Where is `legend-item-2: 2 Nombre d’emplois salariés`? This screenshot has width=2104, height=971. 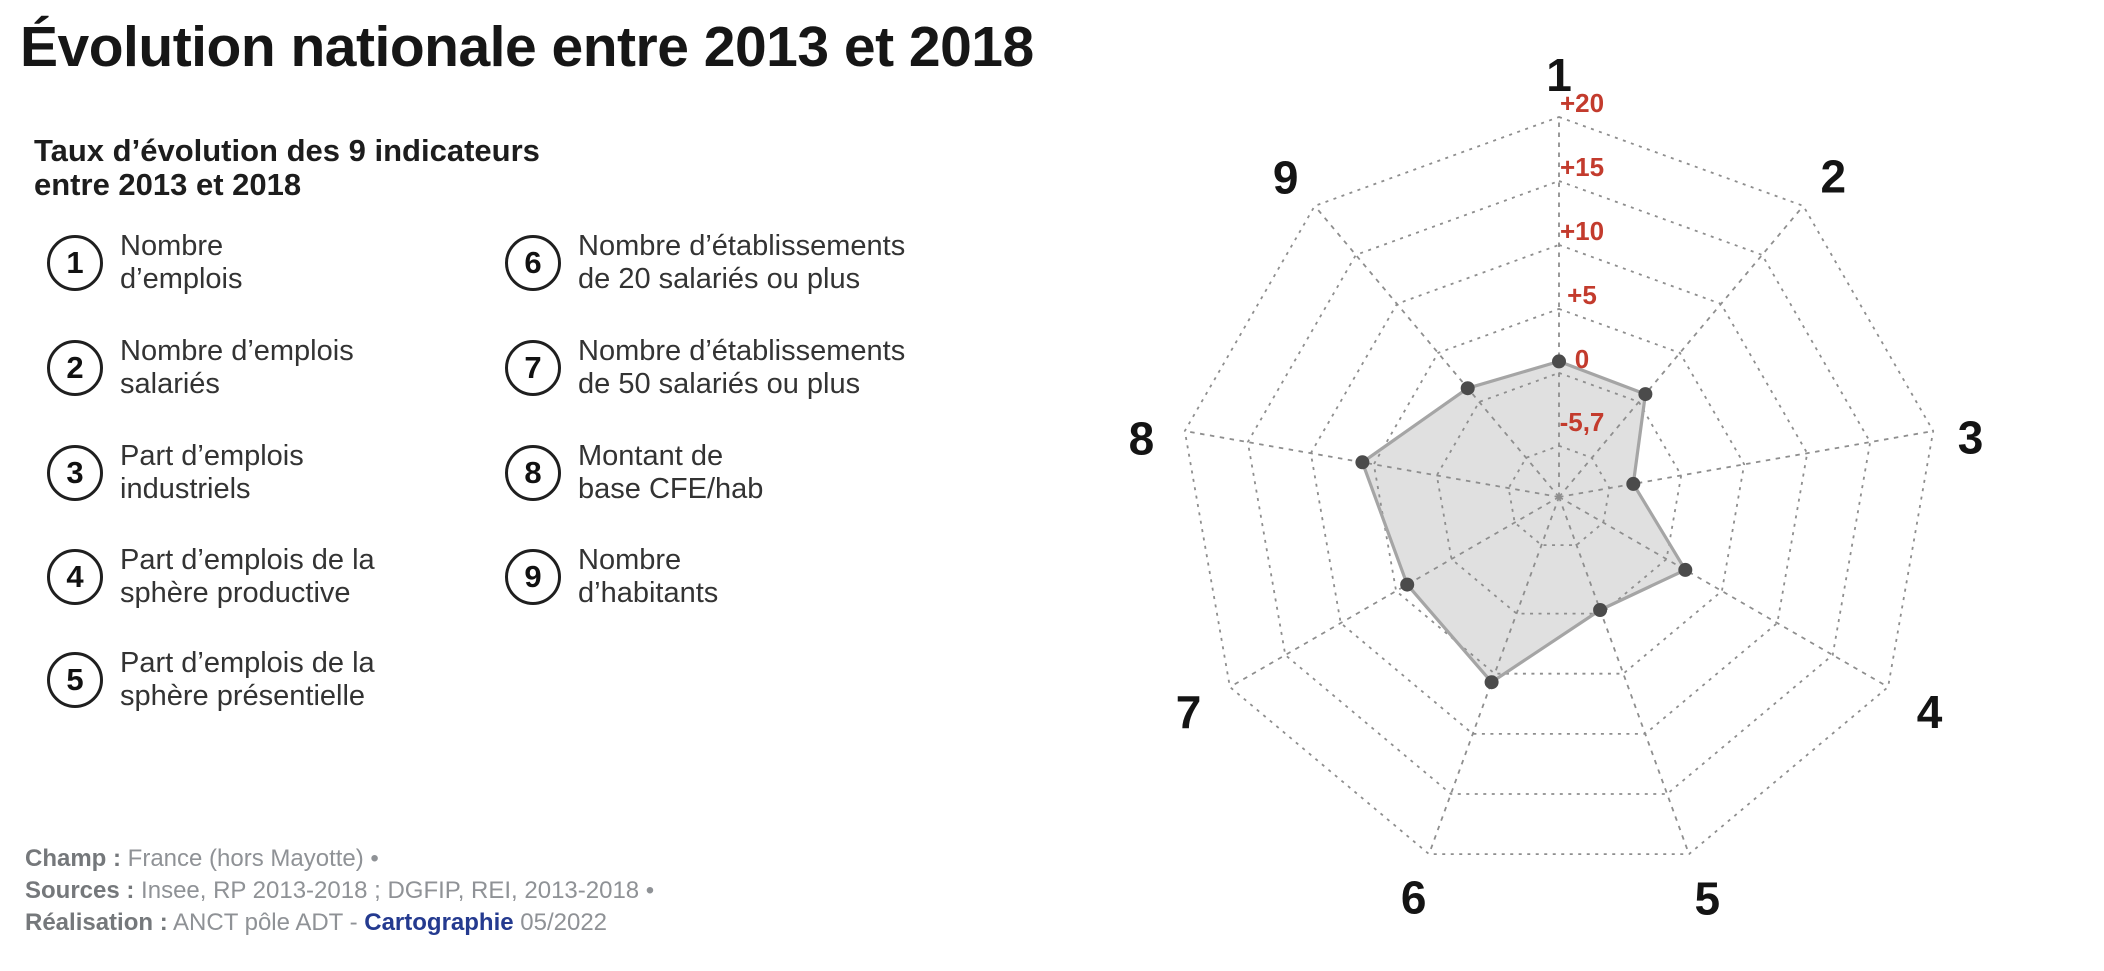
legend-item-2: 2 Nombre d’emplois salariés is located at coordinates (200, 368).